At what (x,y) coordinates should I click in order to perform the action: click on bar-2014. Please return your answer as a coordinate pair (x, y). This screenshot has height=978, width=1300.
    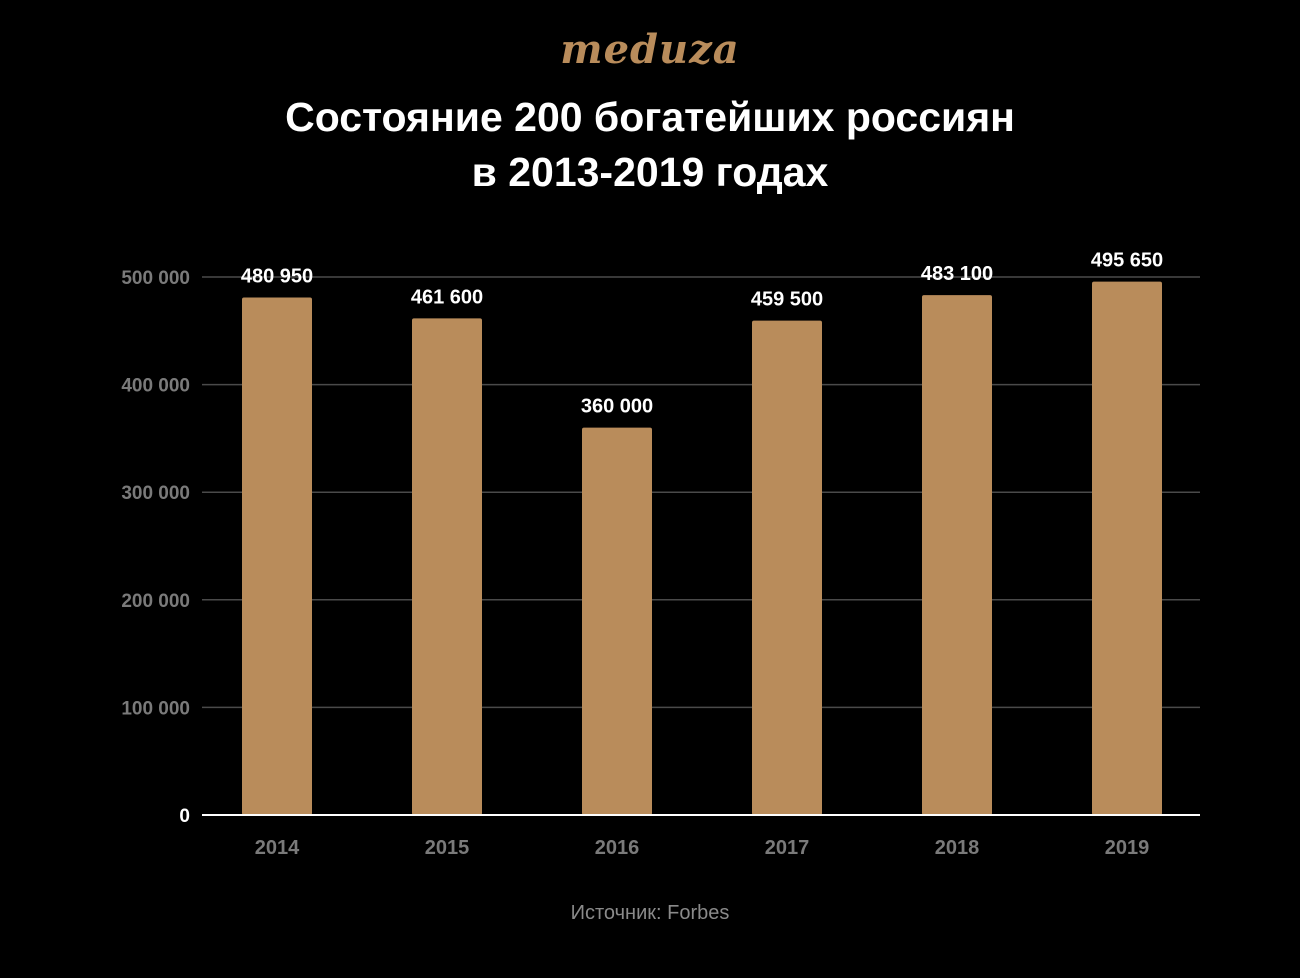
    Looking at the image, I should click on (277, 556).